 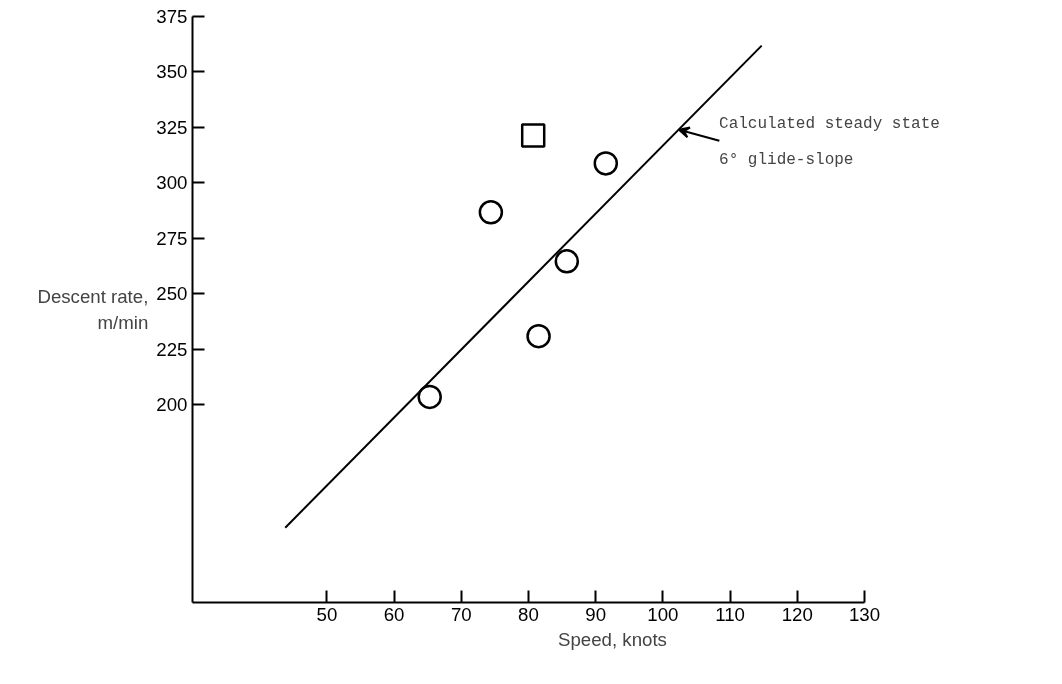 I want to click on y-tick-label: 350, so click(x=172, y=72).